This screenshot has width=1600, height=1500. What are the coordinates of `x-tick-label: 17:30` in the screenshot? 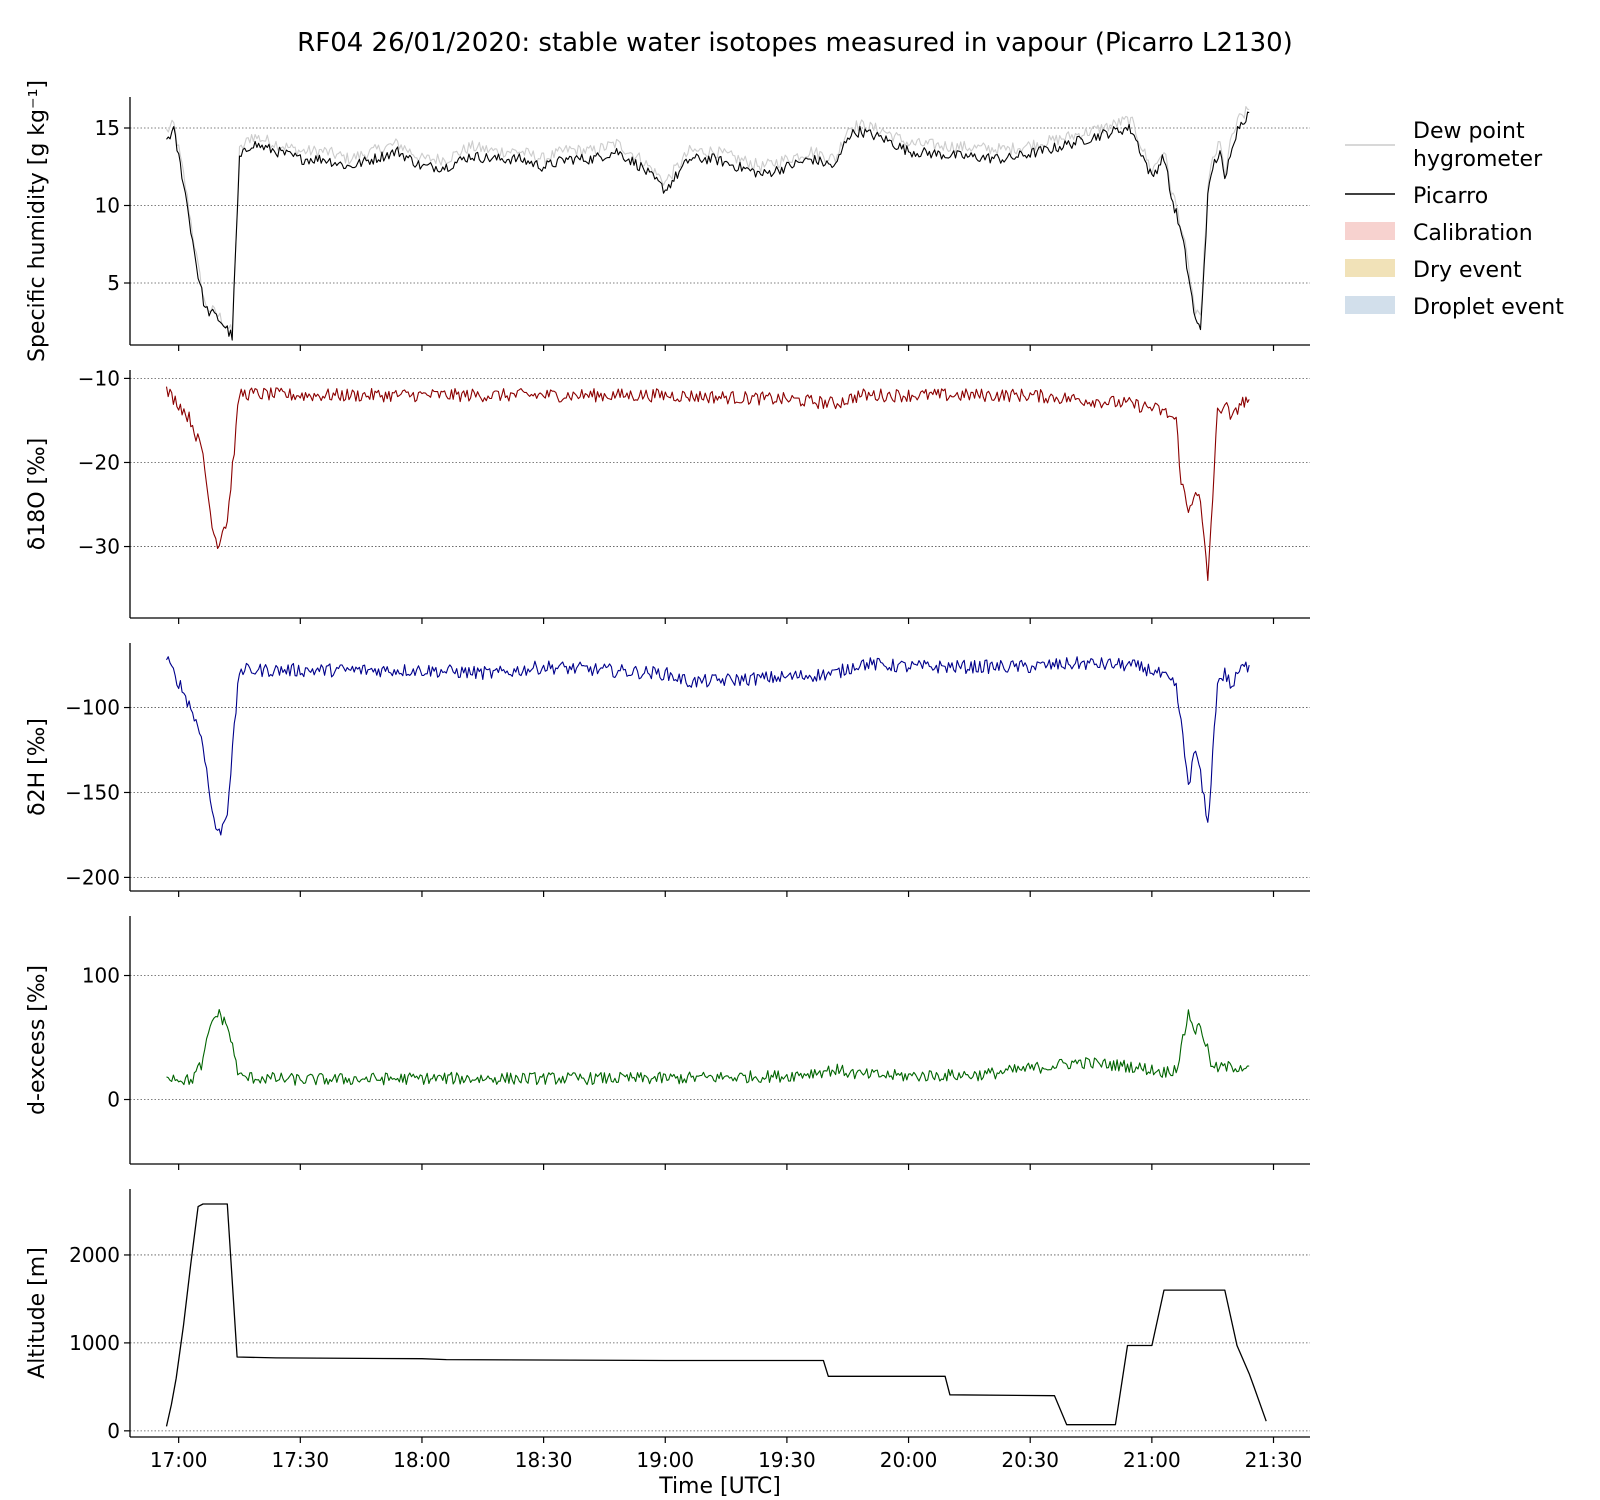 It's located at (300, 1460).